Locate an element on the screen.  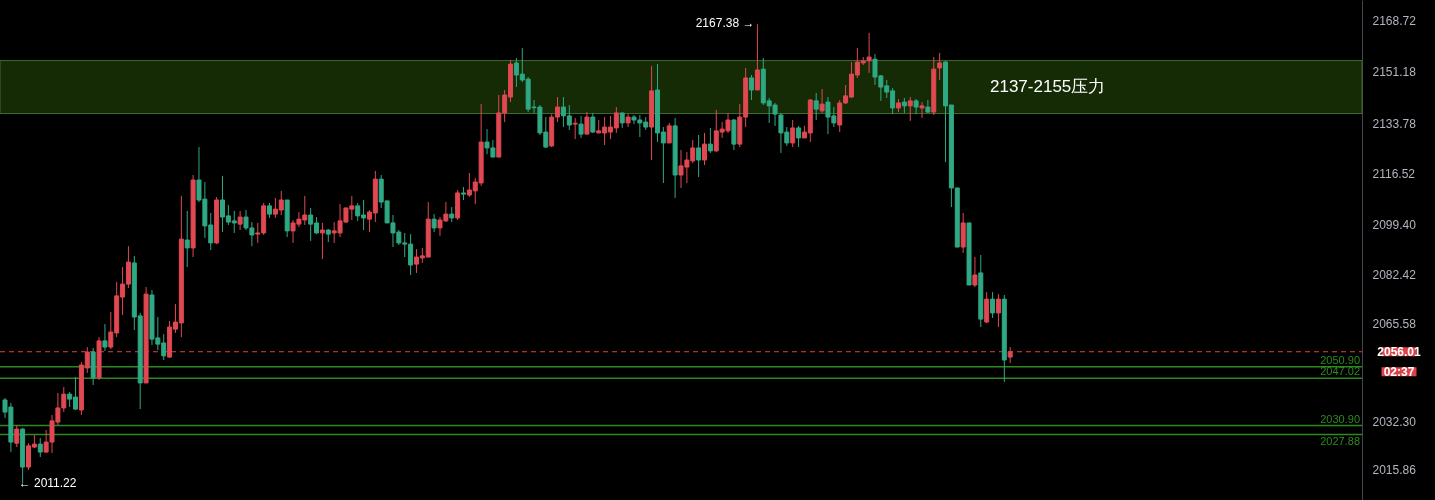
band-label: 2137-2155压力 is located at coordinates (1048, 87).